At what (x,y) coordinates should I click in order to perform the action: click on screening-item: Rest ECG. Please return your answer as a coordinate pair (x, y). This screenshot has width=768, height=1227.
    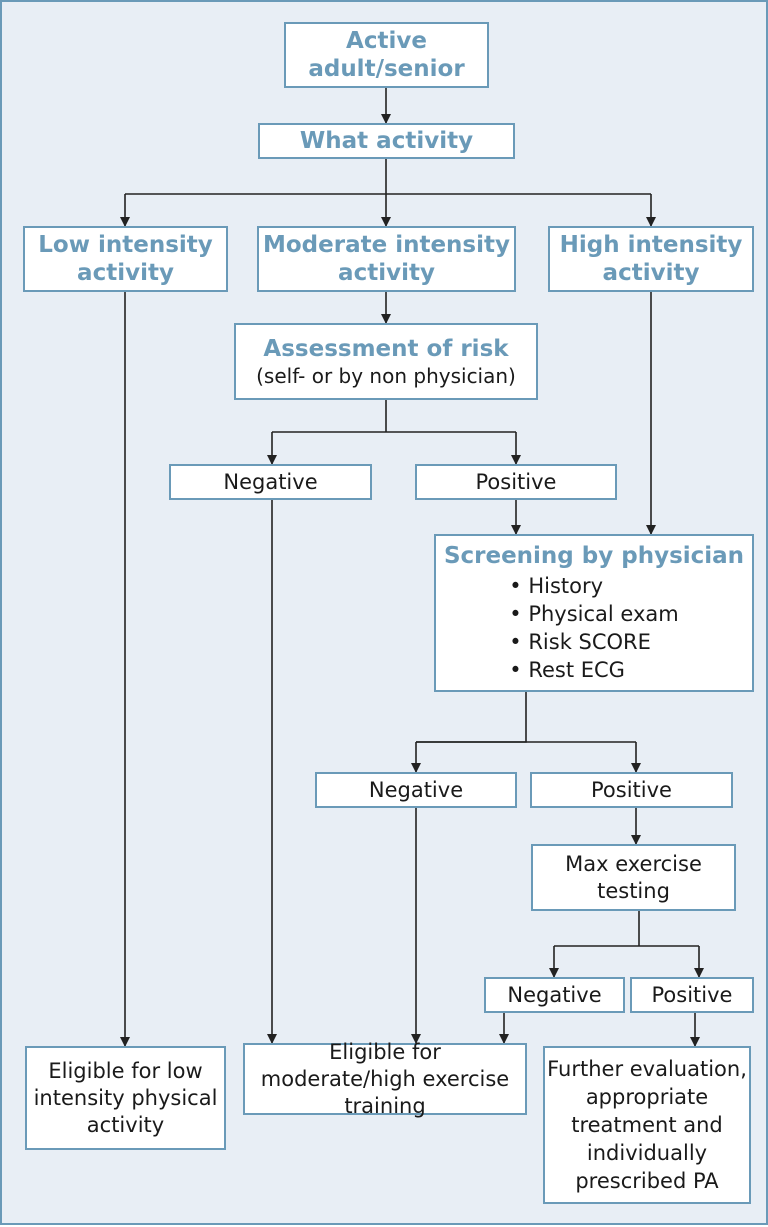
    Looking at the image, I should click on (593, 670).